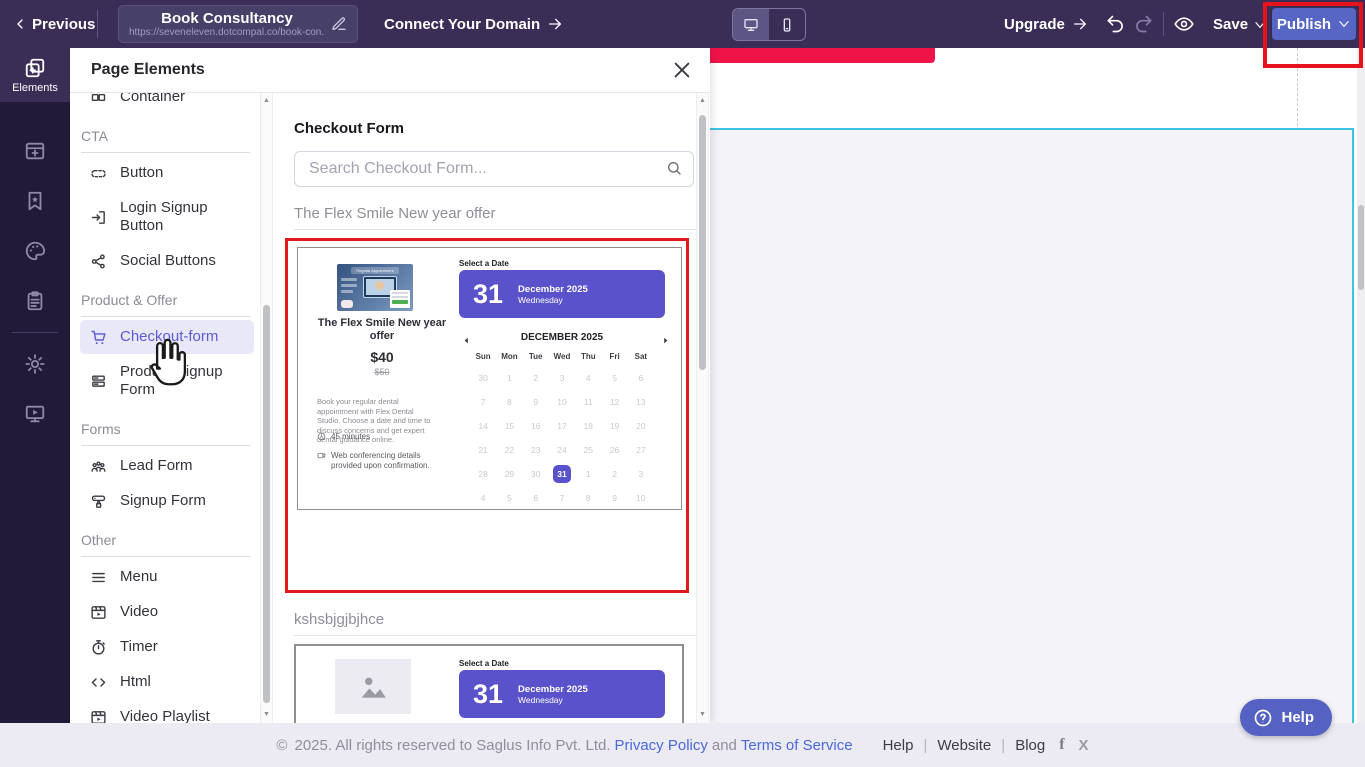 The width and height of the screenshot is (1365, 767). What do you see at coordinates (167, 466) in the screenshot?
I see `element-item-lead-form: Lead Form` at bounding box center [167, 466].